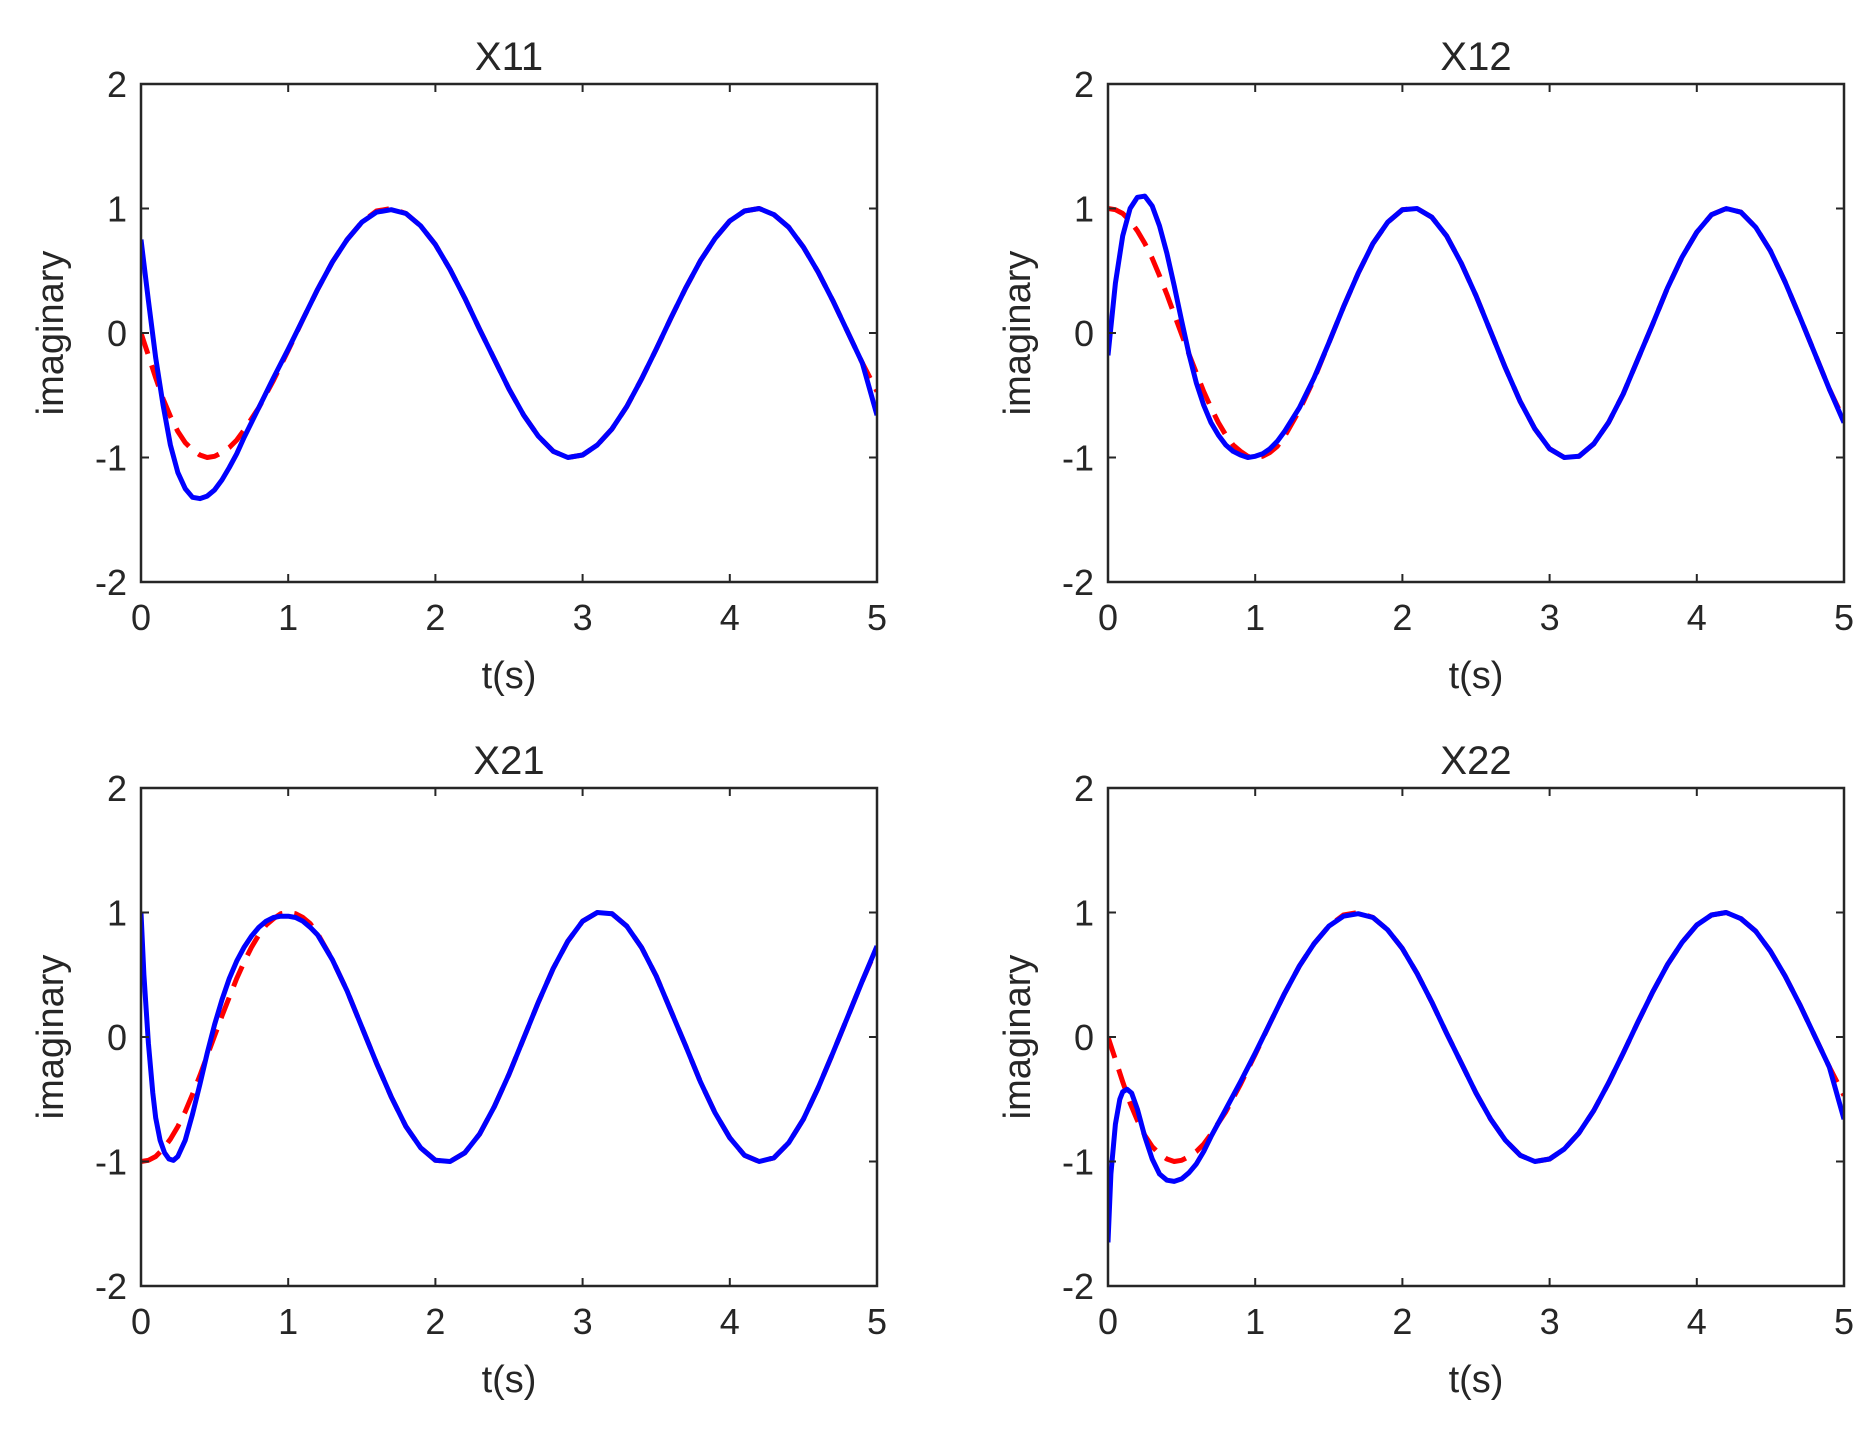  What do you see at coordinates (117, 333) in the screenshot?
I see `y-tick-label-x11-2: 0` at bounding box center [117, 333].